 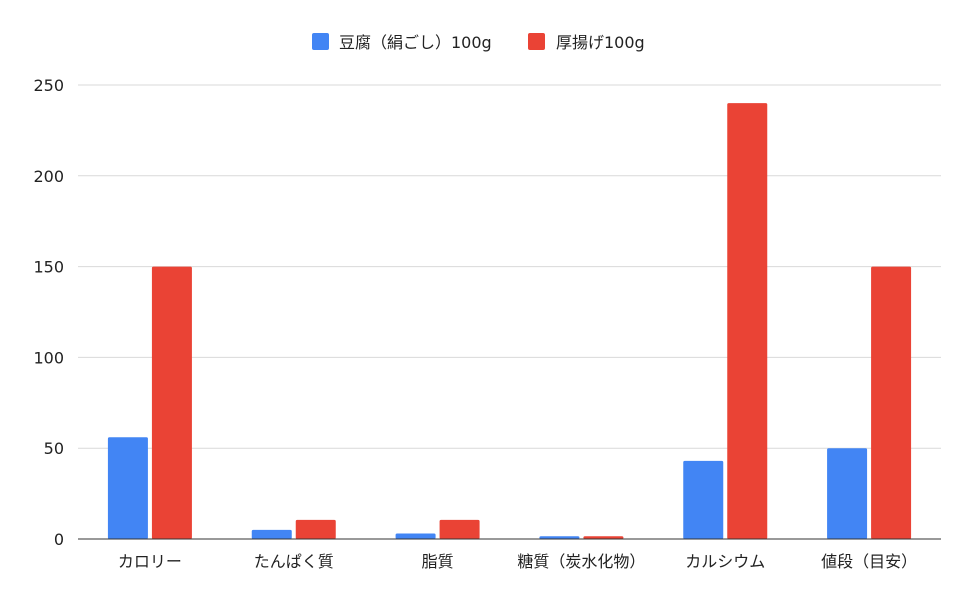 I want to click on y-tick-label: 250, so click(x=48, y=85).